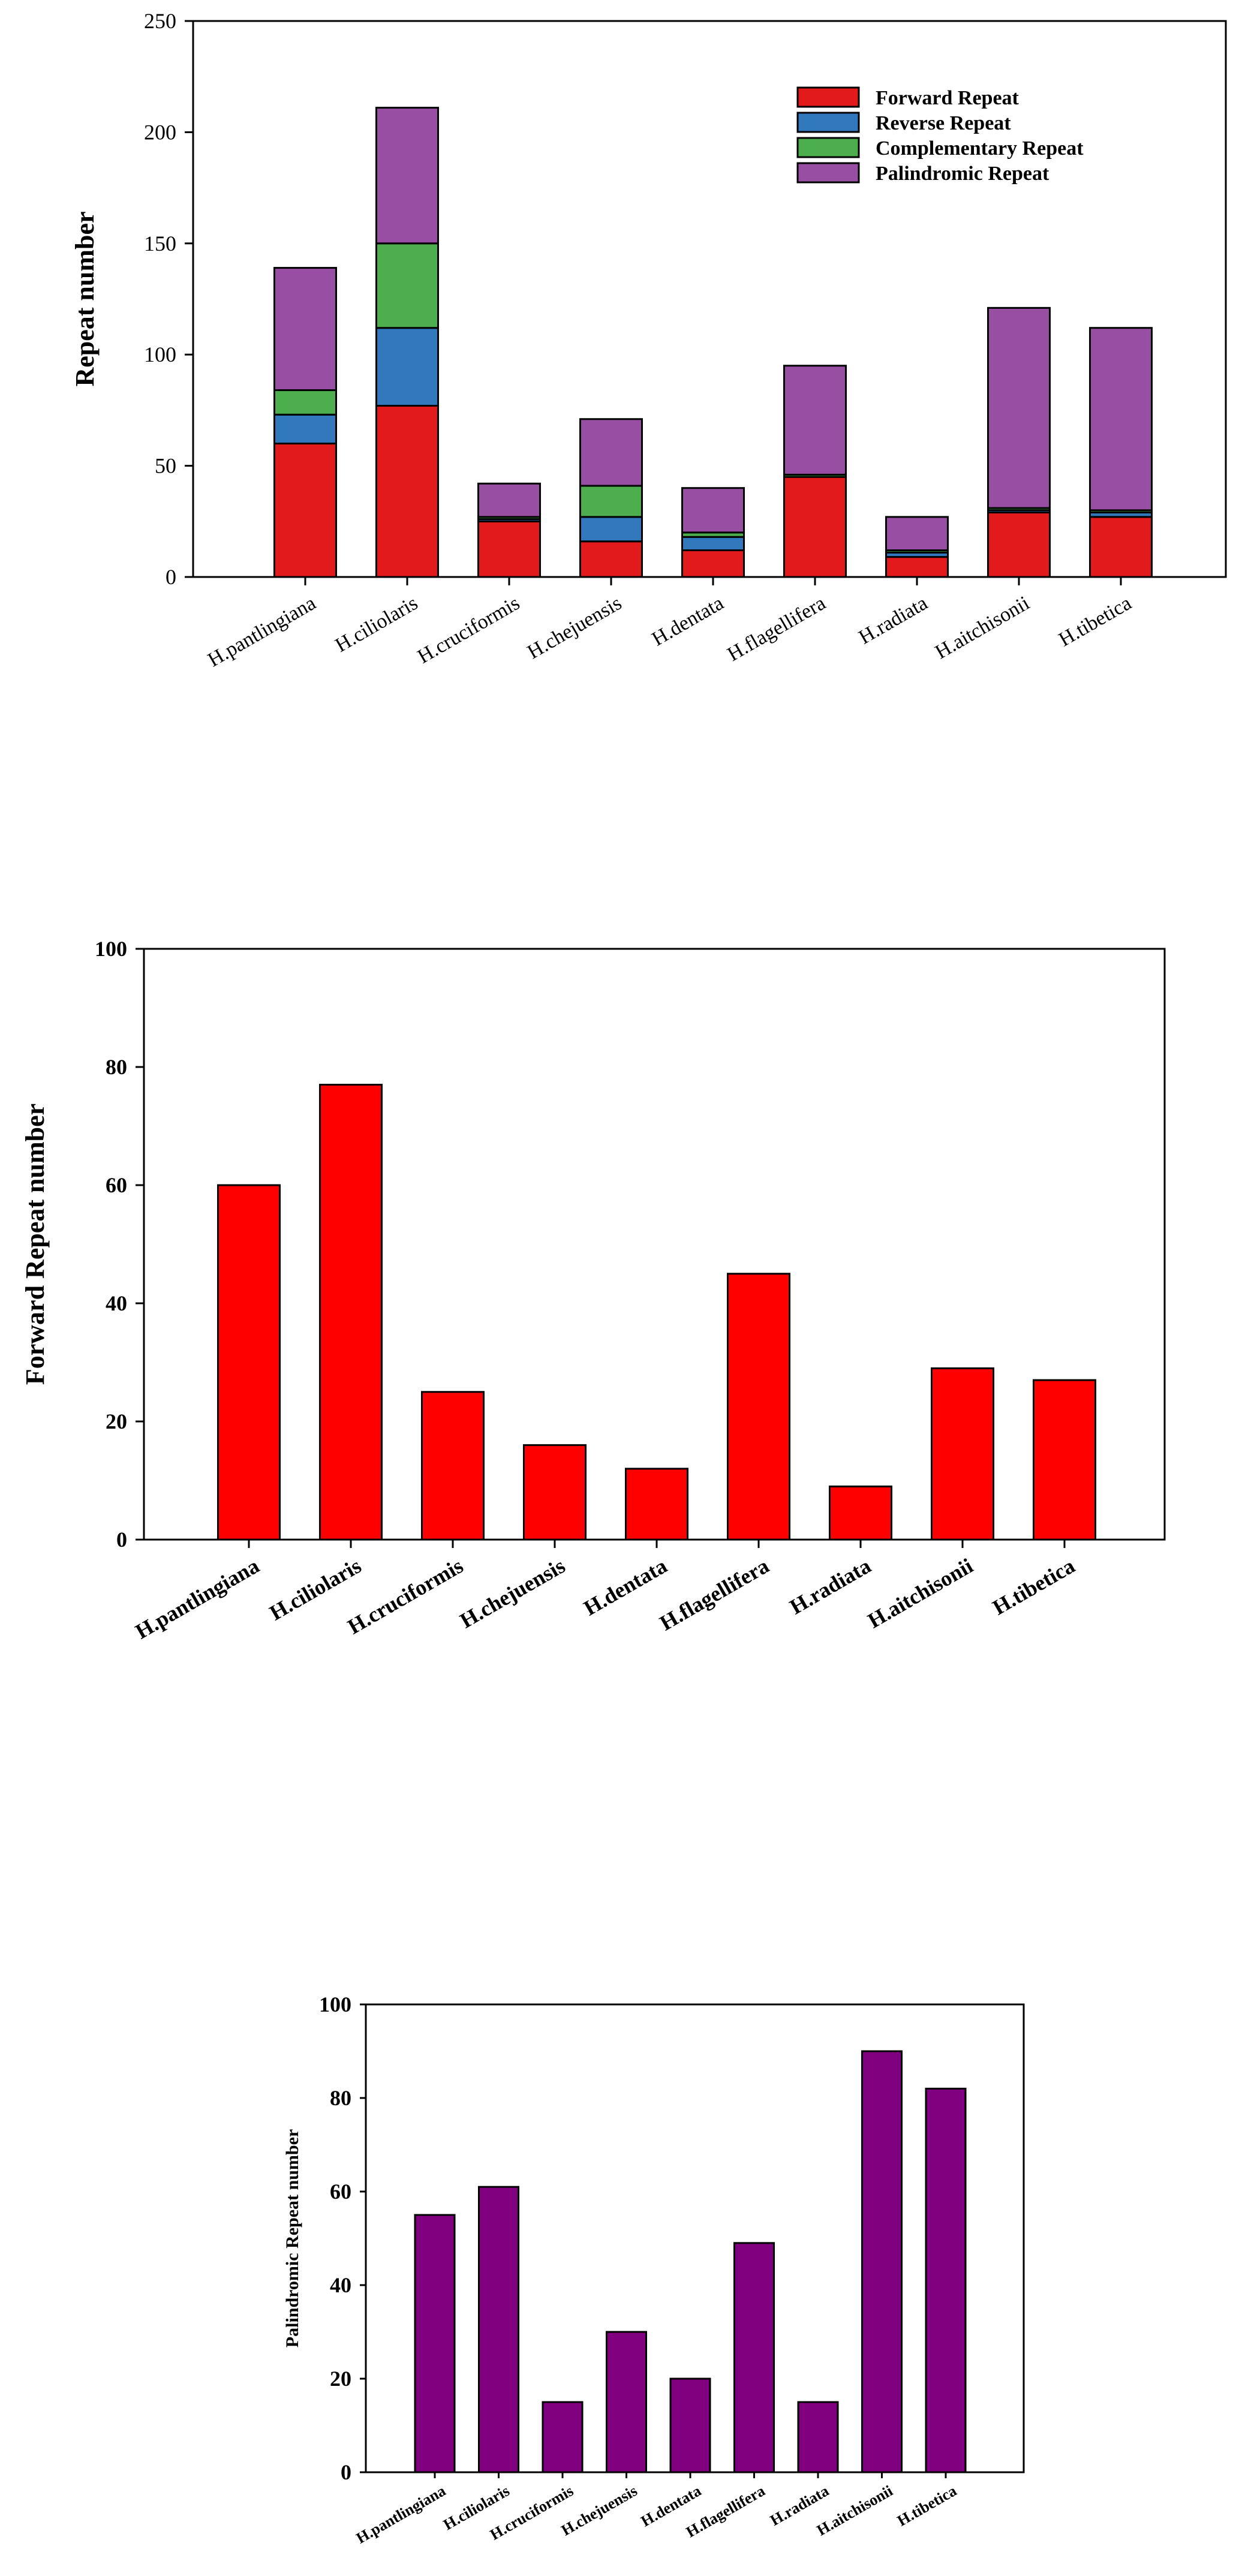  I want to click on legend-swatch-complementary-repeat, so click(828, 148).